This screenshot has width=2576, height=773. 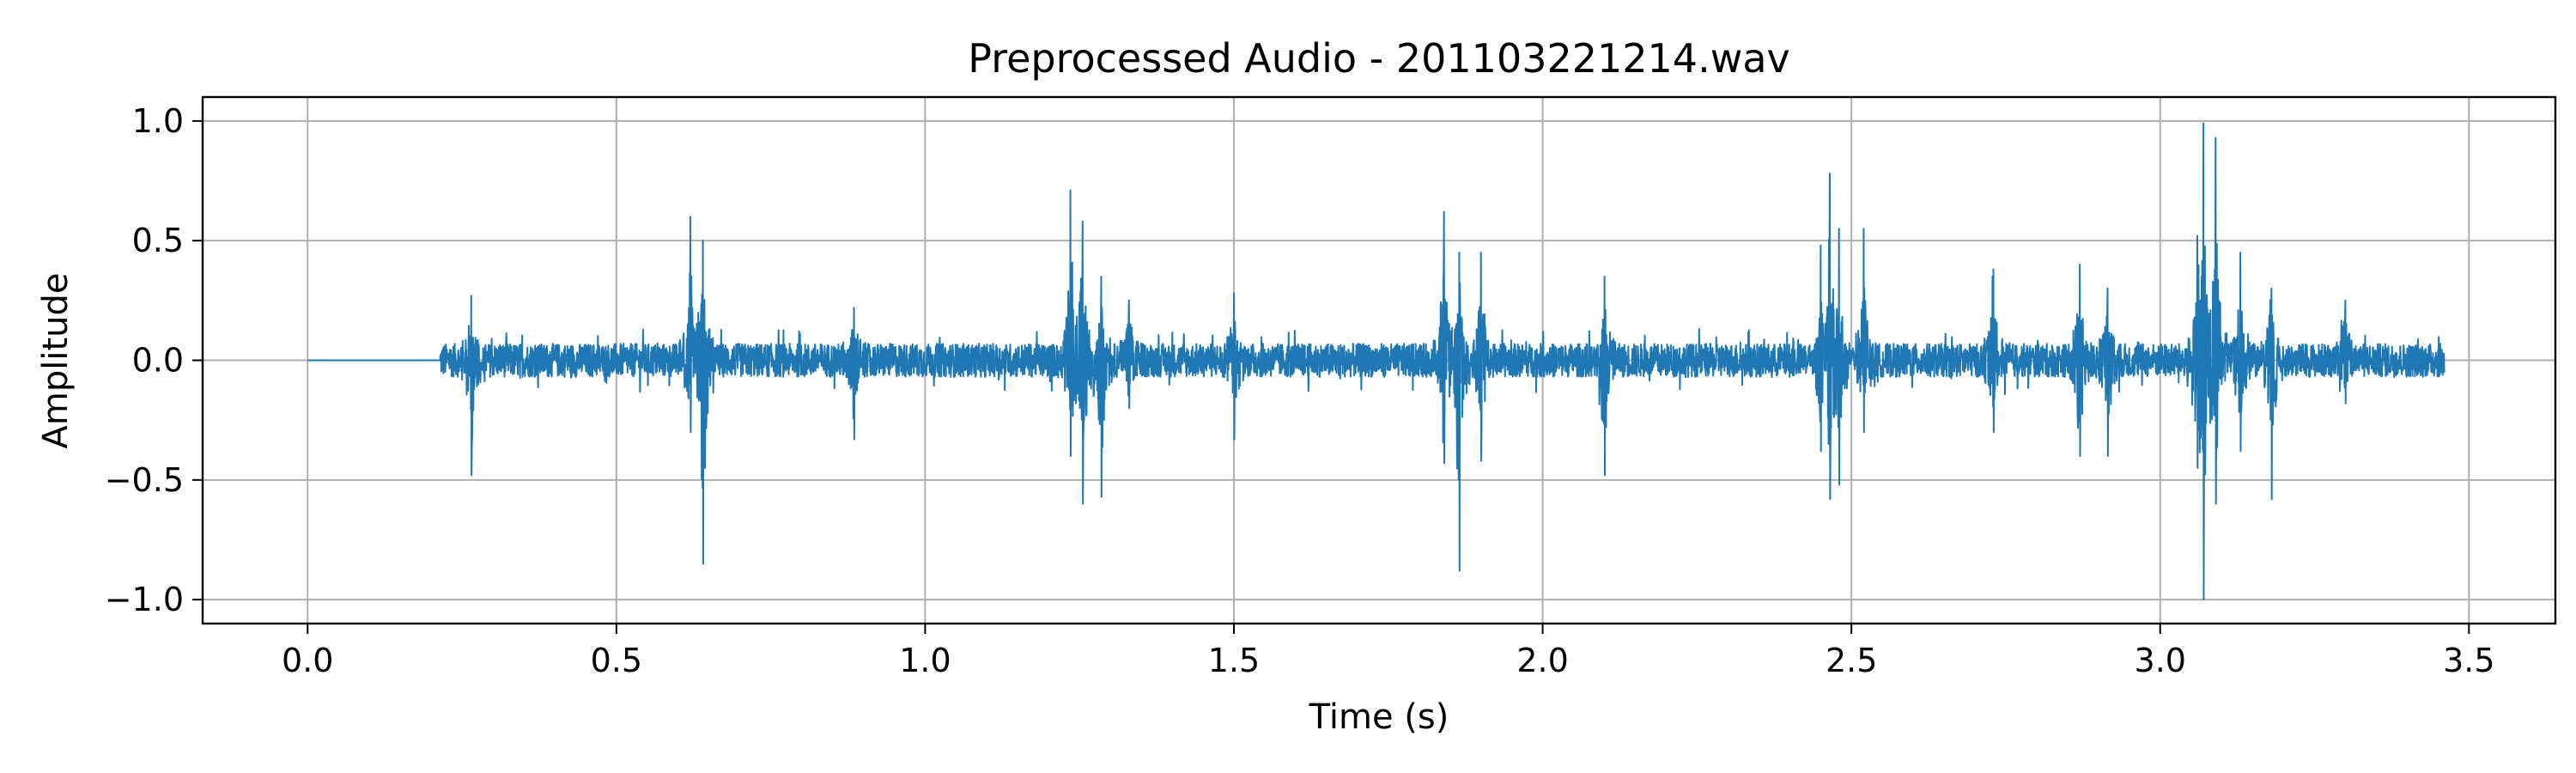 What do you see at coordinates (925, 660) in the screenshot?
I see `x-tick-label: 1.0` at bounding box center [925, 660].